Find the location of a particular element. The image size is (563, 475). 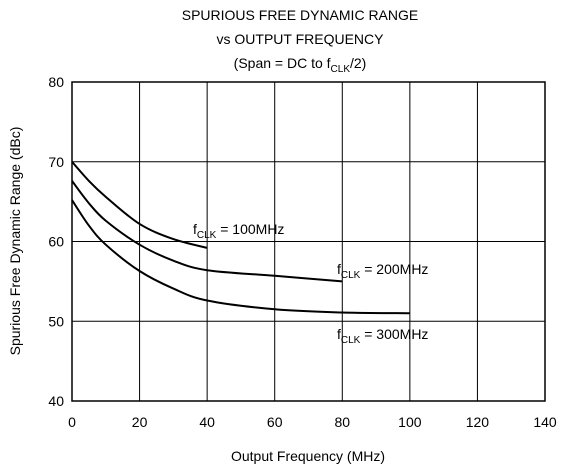

x-tick-label: 140 is located at coordinates (545, 422).